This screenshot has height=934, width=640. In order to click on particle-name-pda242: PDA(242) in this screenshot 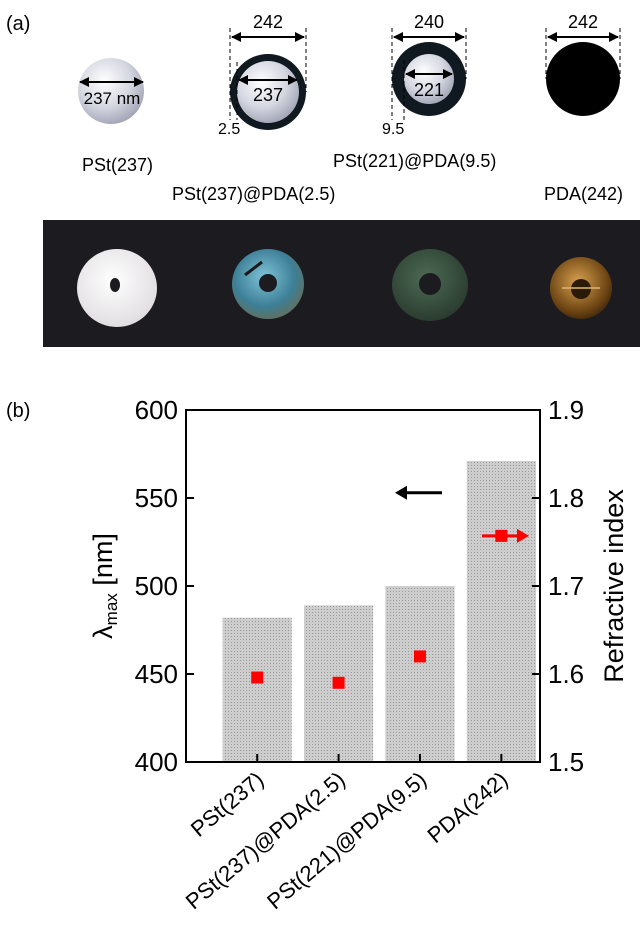, I will do `click(583, 194)`.